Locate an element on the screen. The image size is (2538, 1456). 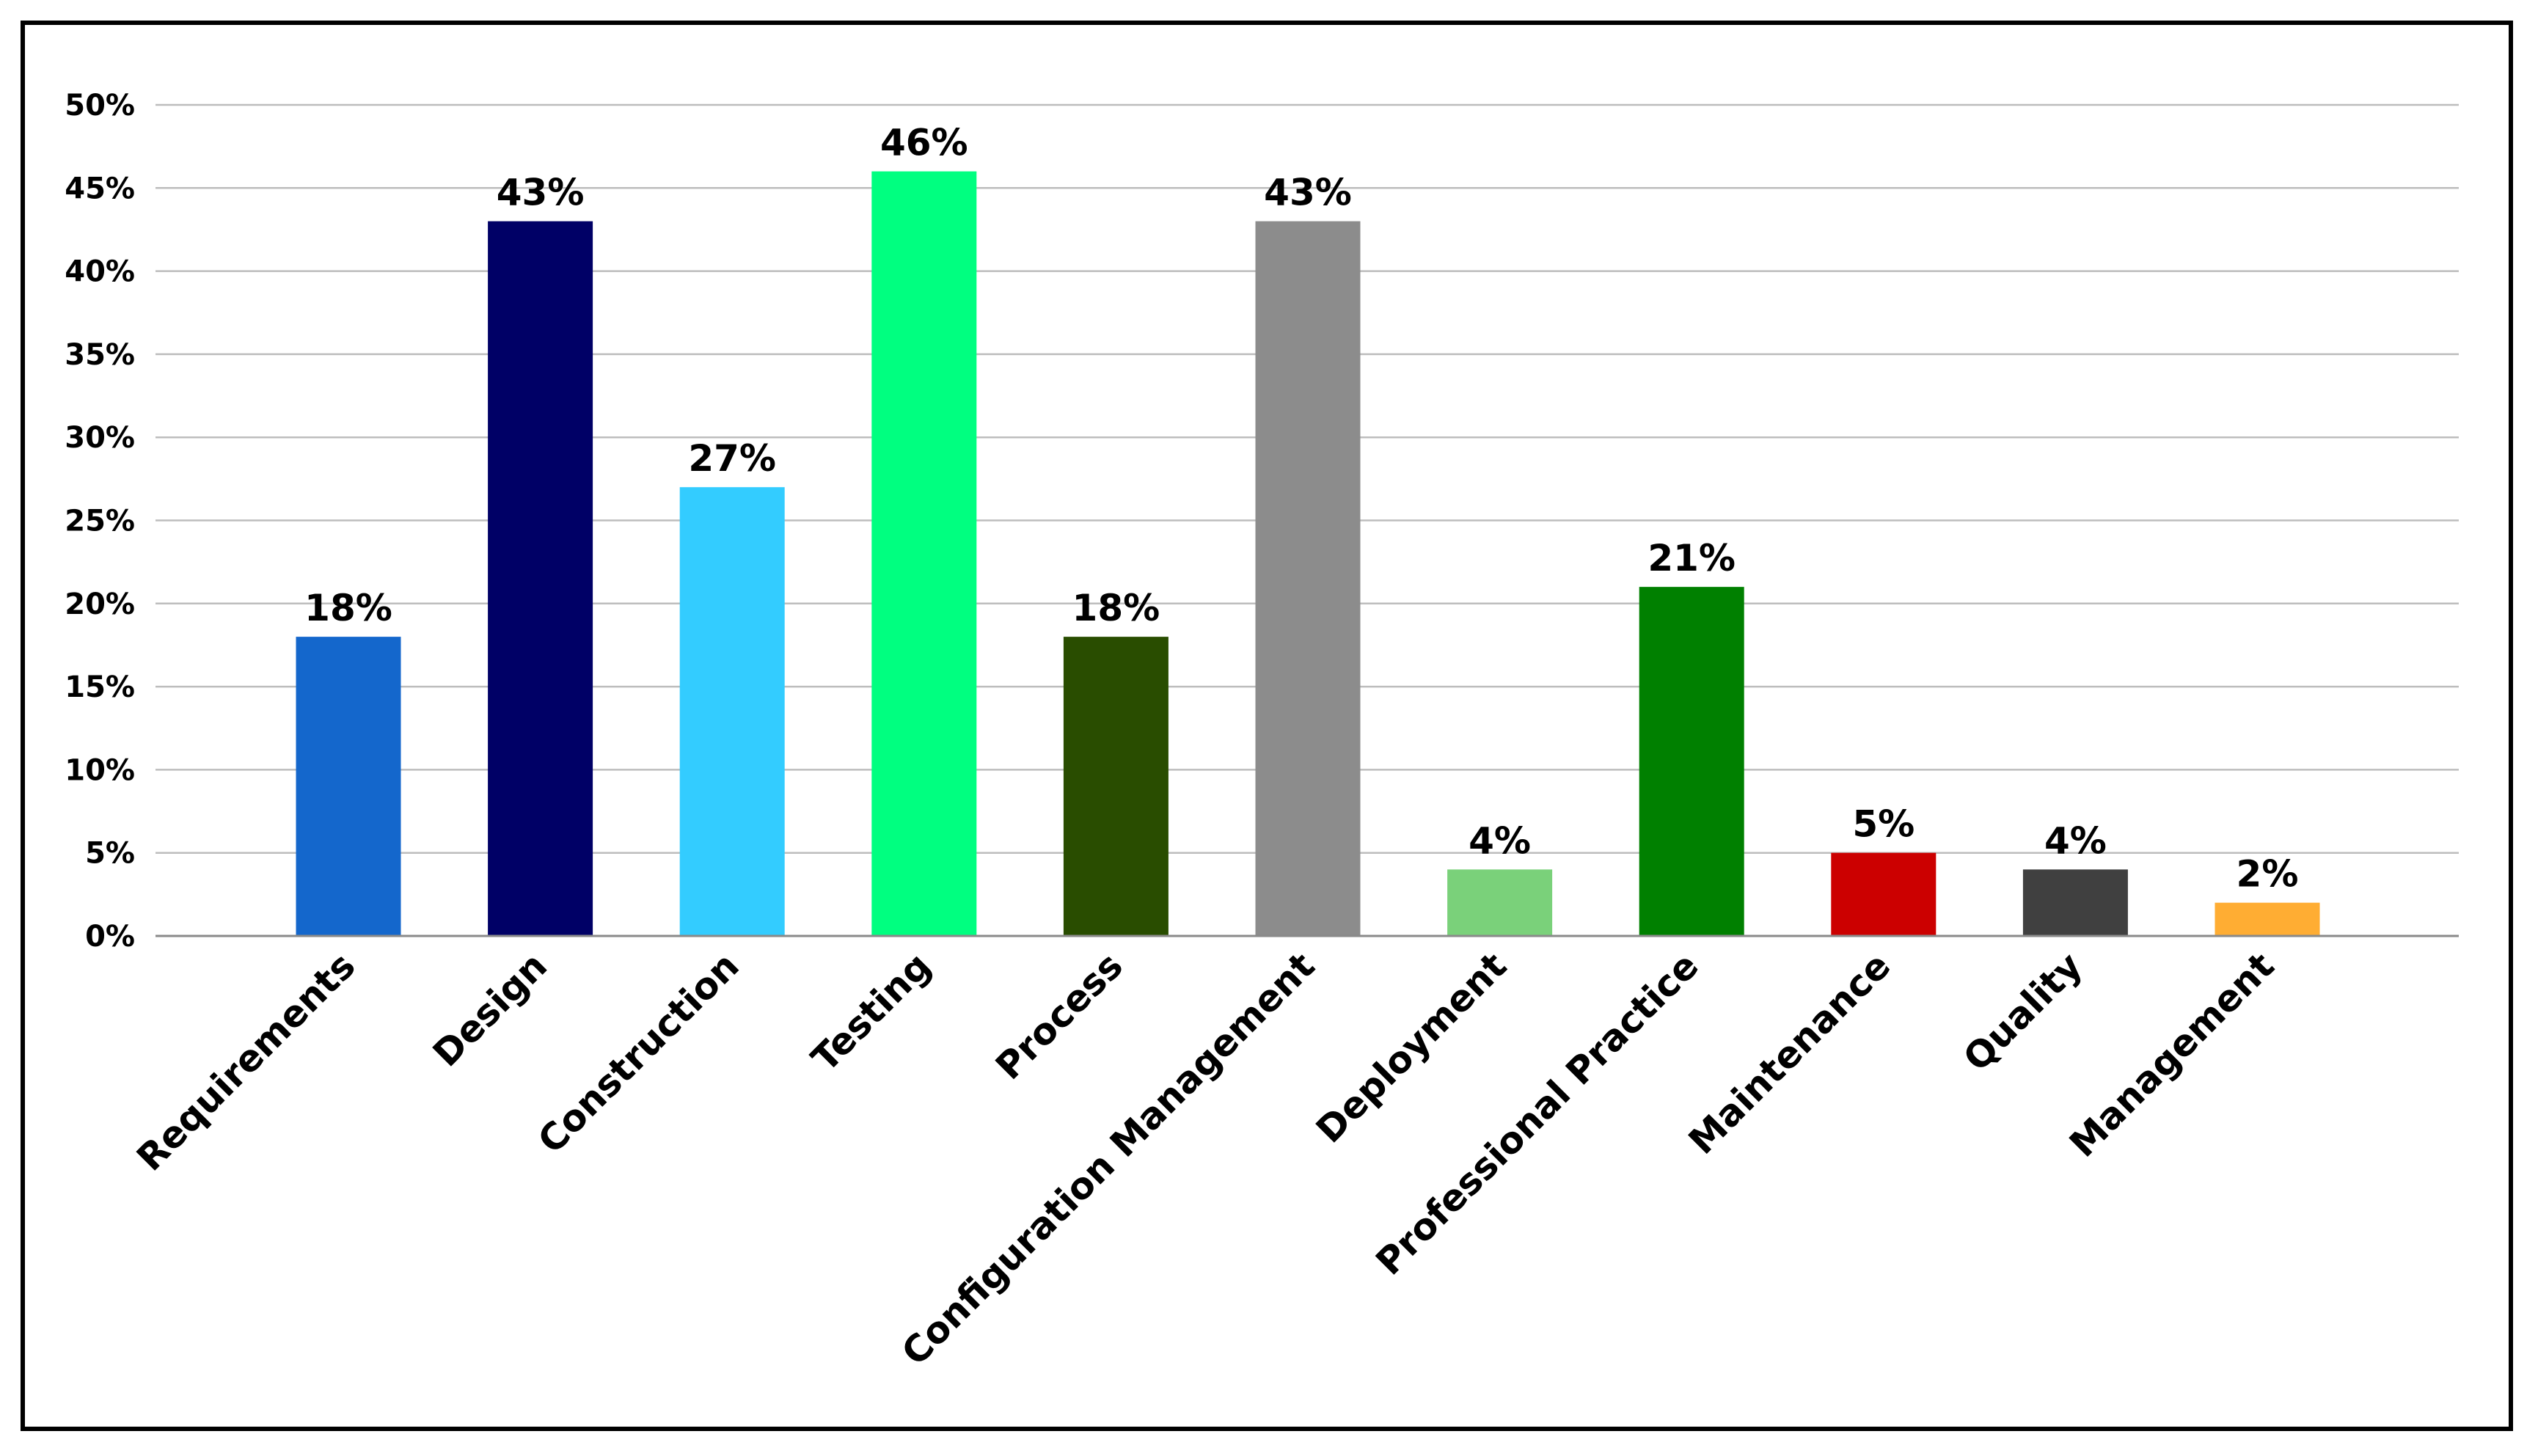
x-tick-label: Maintenance is located at coordinates (1789, 1053).